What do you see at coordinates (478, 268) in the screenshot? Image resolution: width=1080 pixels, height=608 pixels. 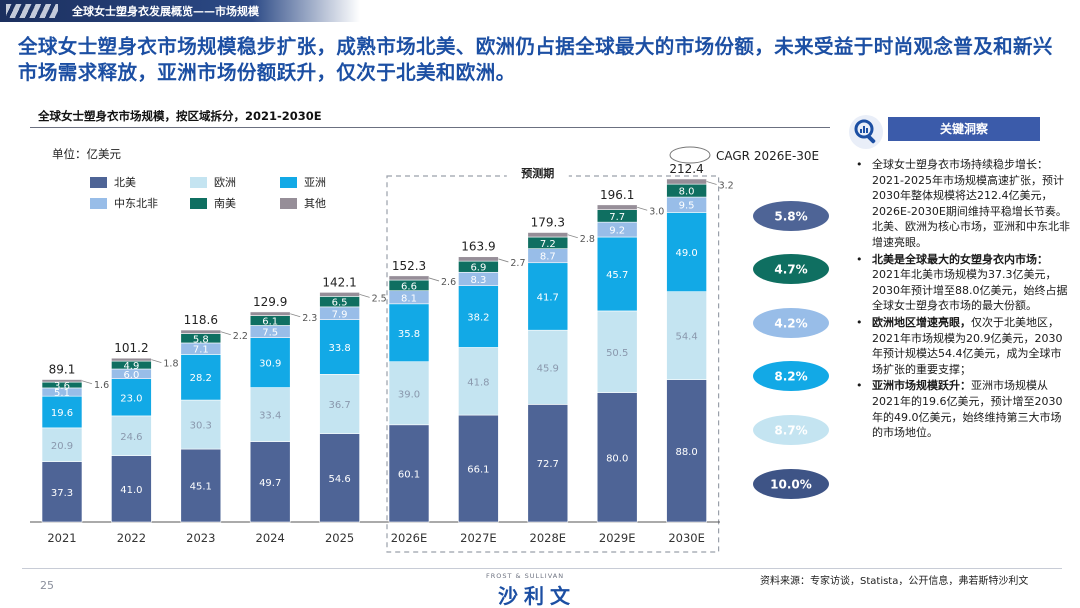 I see `bar-value-label: 6.9` at bounding box center [478, 268].